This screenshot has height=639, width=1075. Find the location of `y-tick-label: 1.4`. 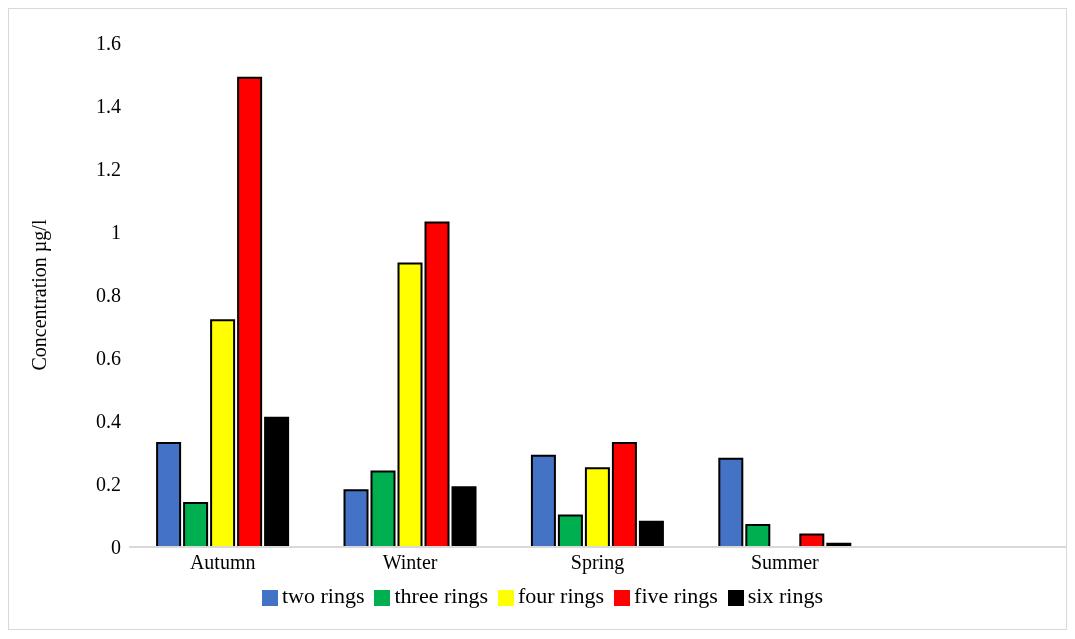

y-tick-label: 1.4 is located at coordinates (108, 106).